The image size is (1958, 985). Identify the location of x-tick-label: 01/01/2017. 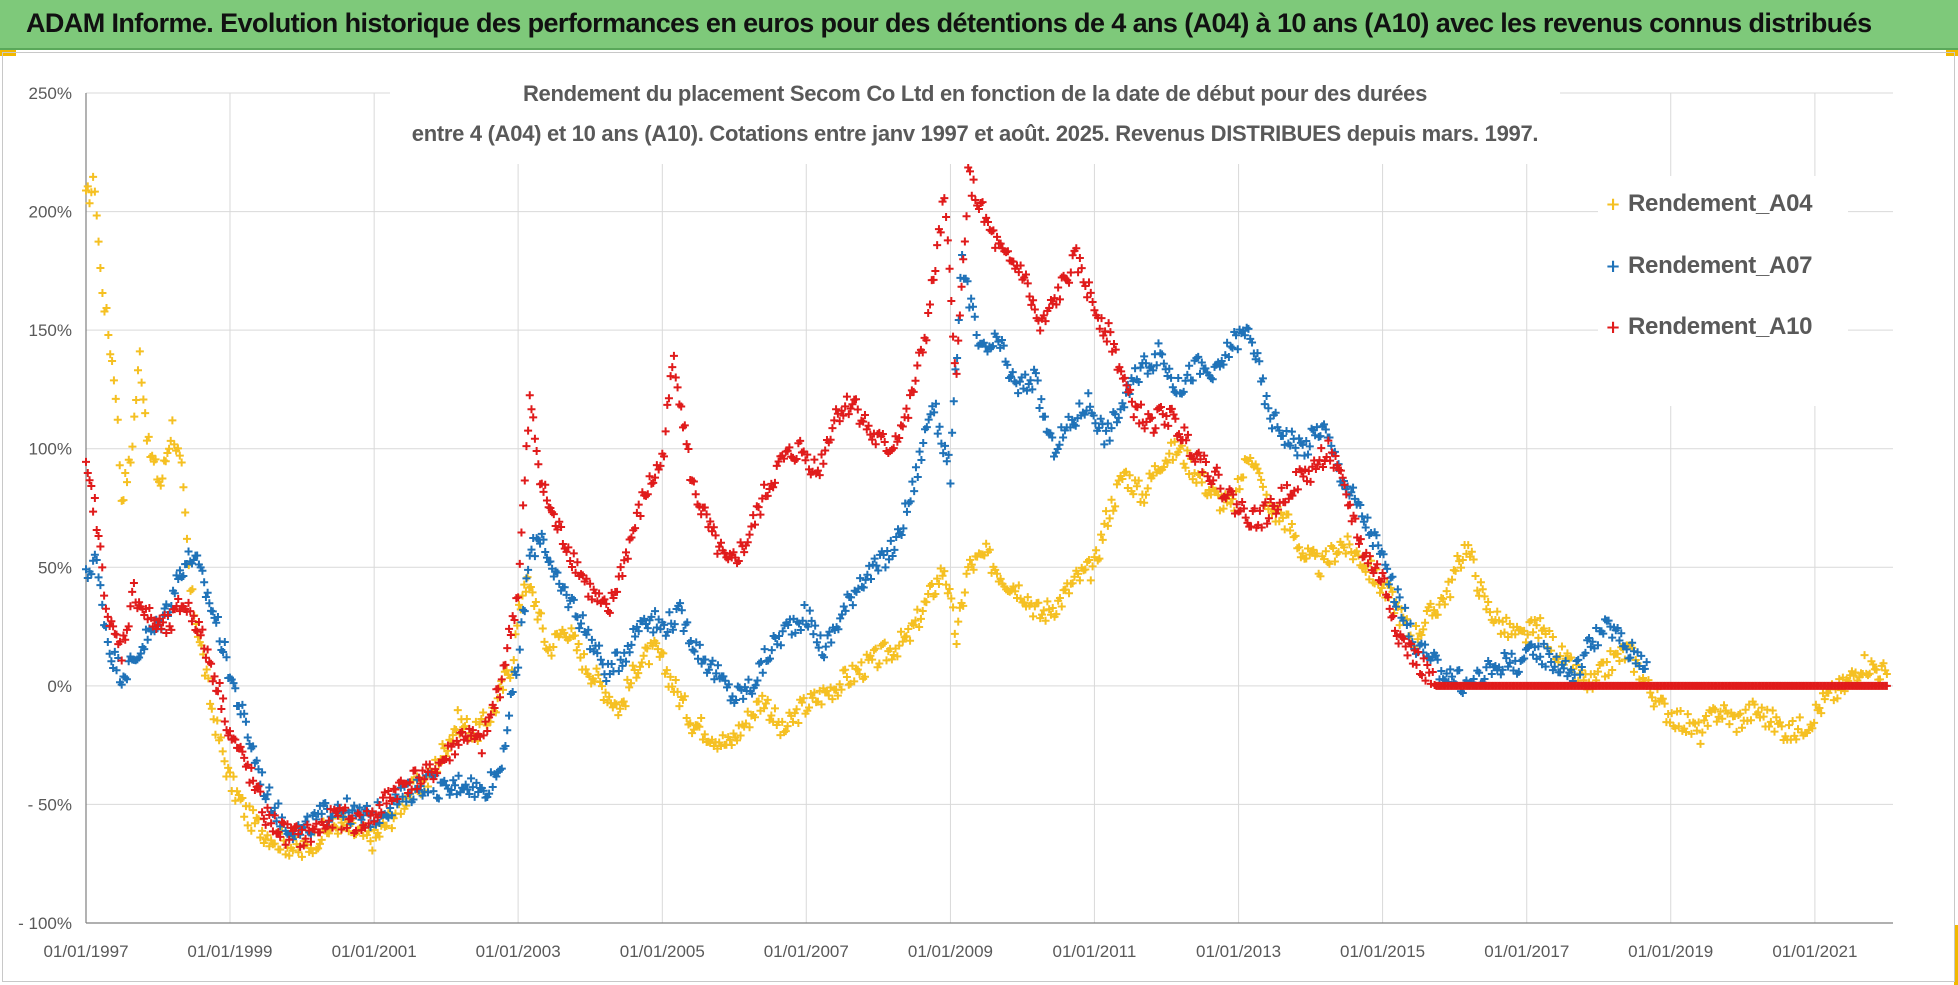
(1526, 951).